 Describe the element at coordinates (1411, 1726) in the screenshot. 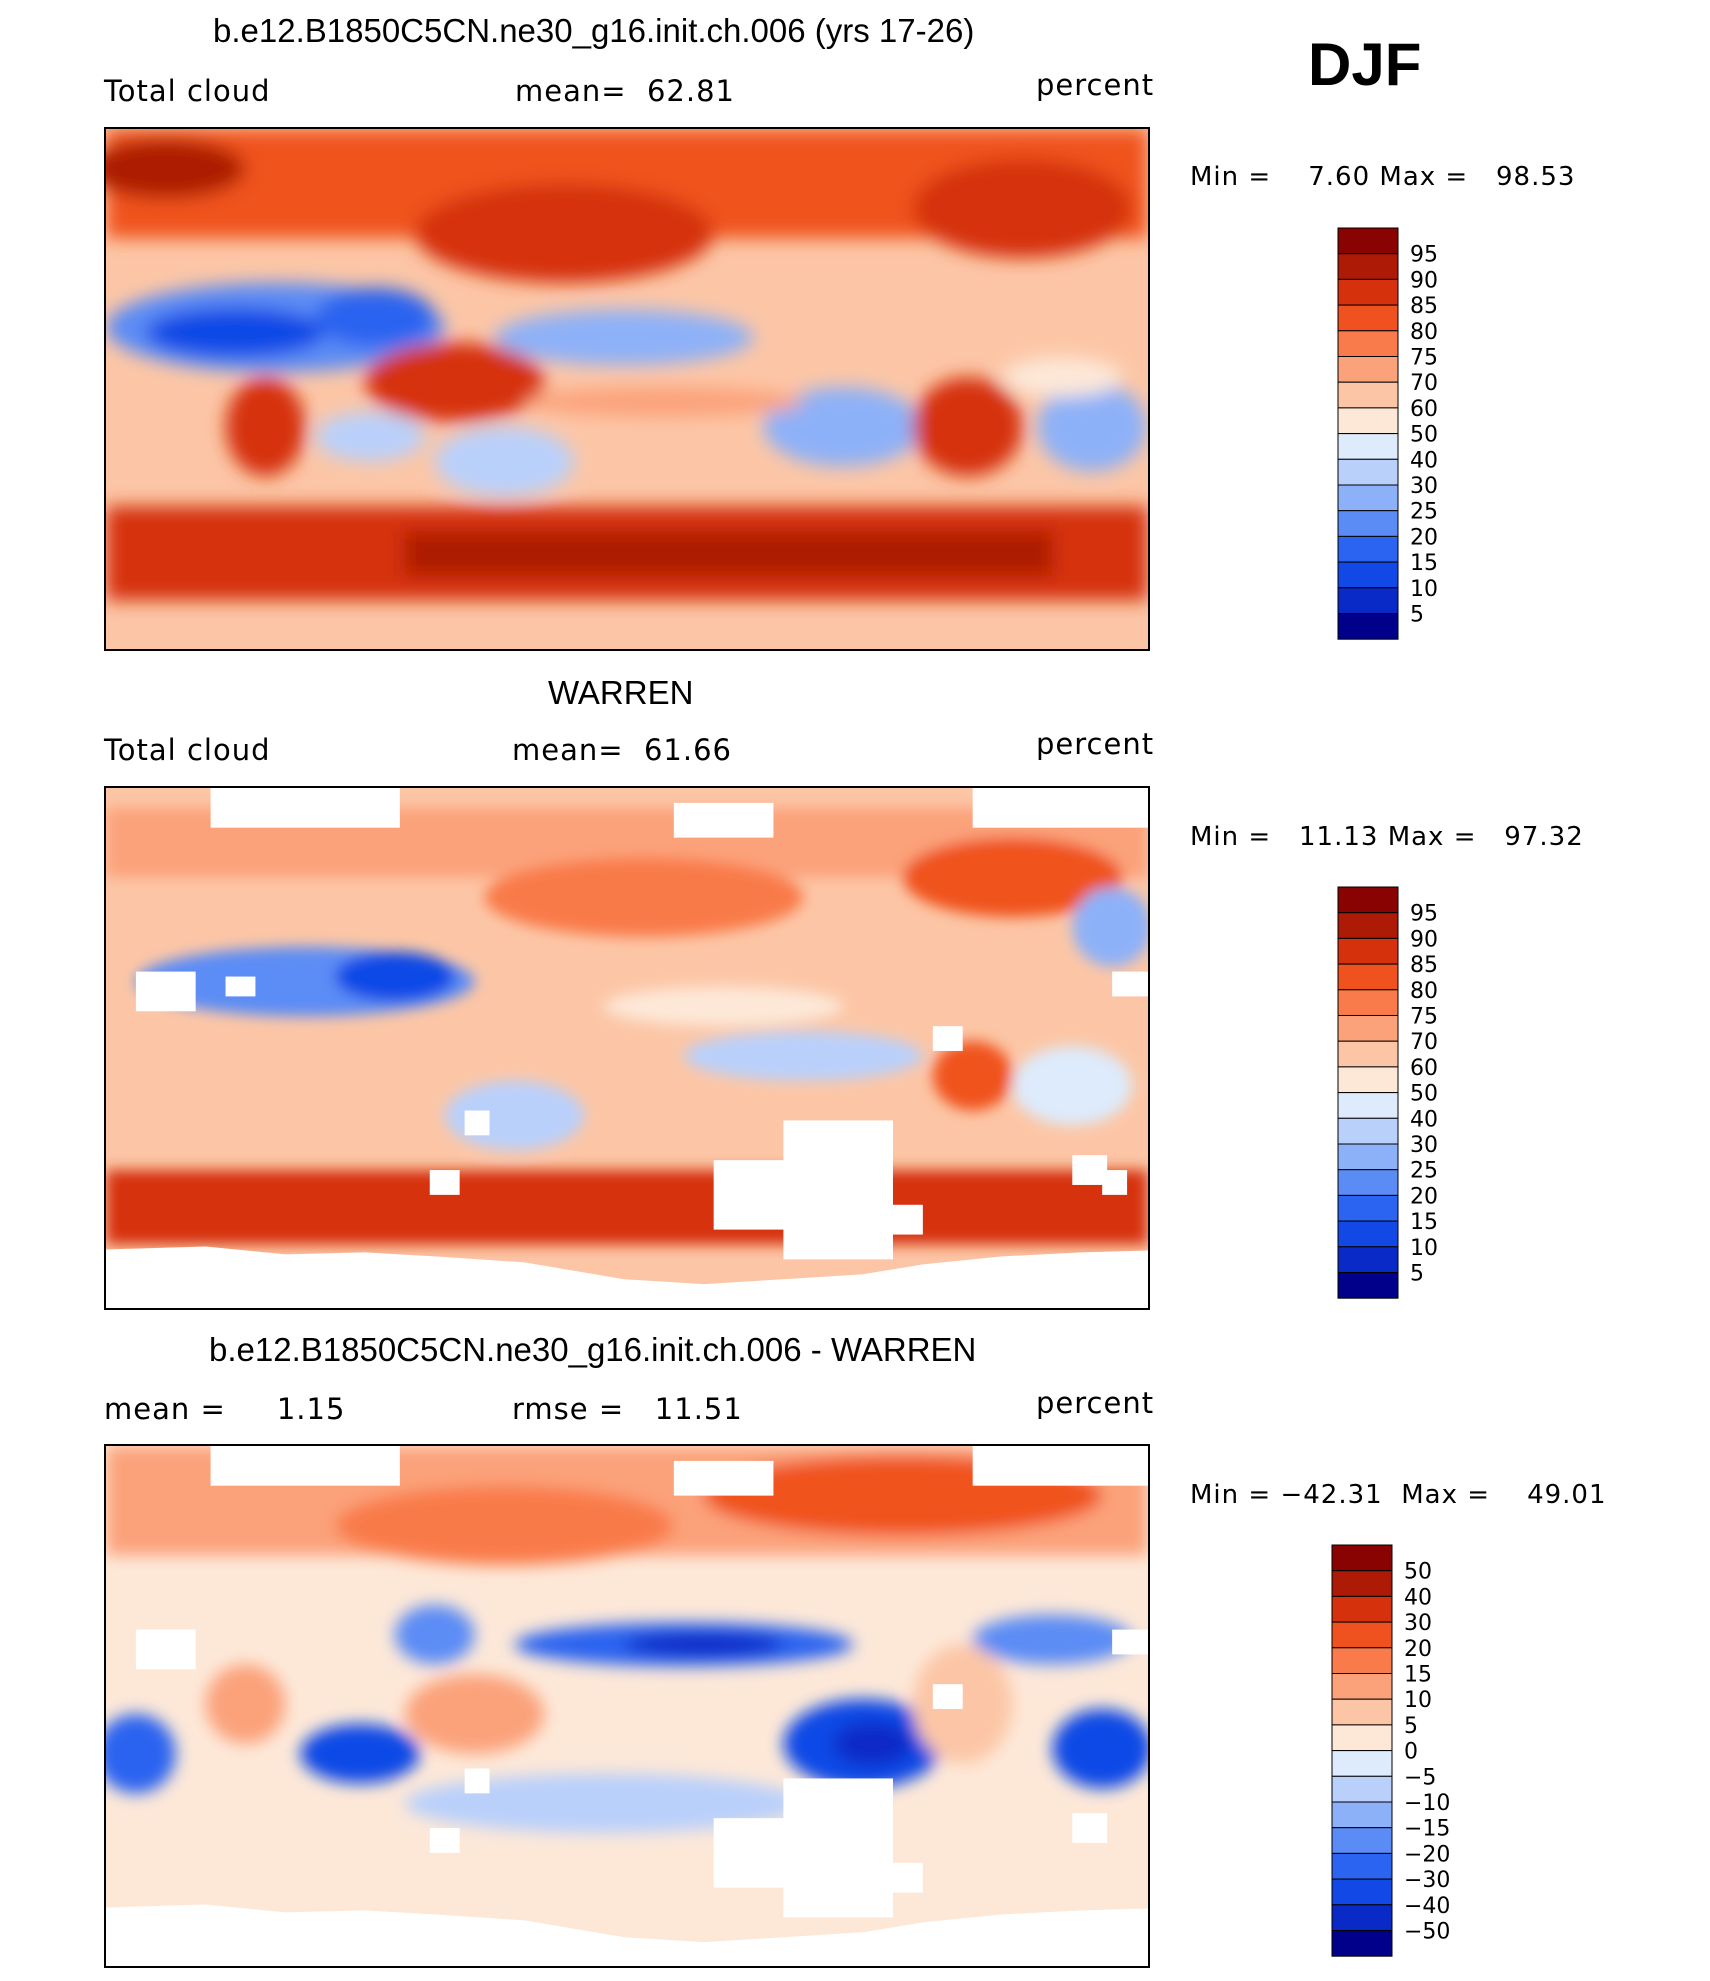

I see `colorbar3-label: 5` at that location.